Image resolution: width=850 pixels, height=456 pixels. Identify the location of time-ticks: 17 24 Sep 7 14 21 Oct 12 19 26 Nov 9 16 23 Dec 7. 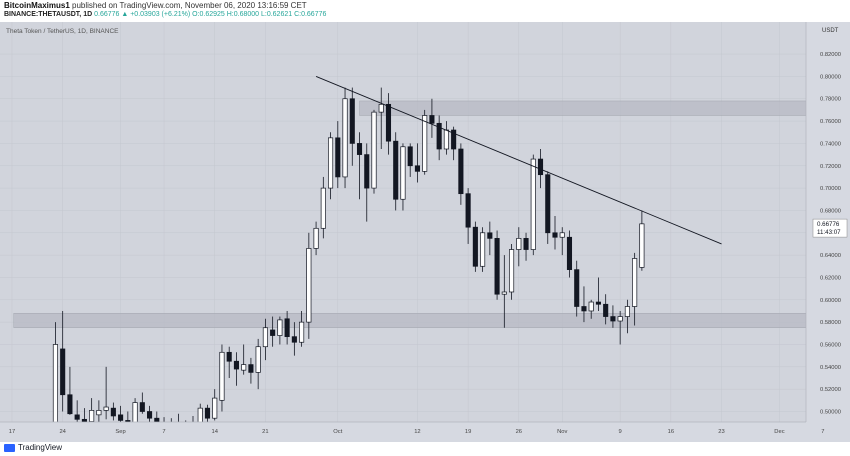
(417, 432).